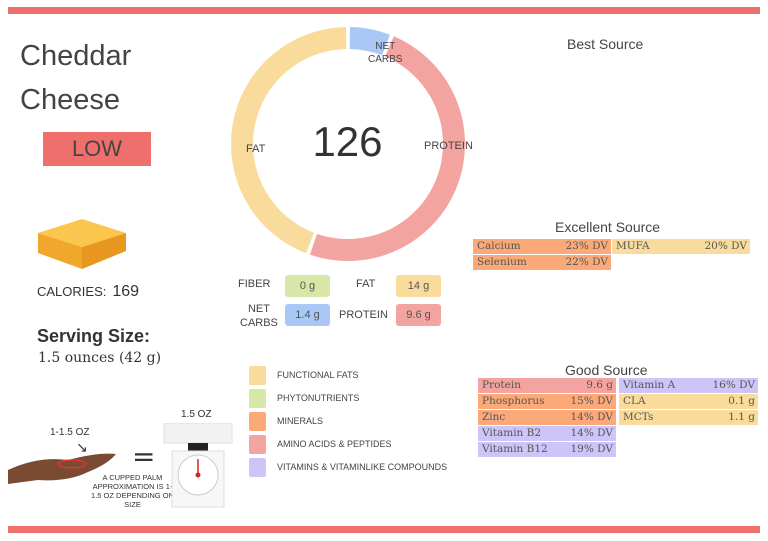  I want to click on best-source-title: Best Source, so click(605, 44).